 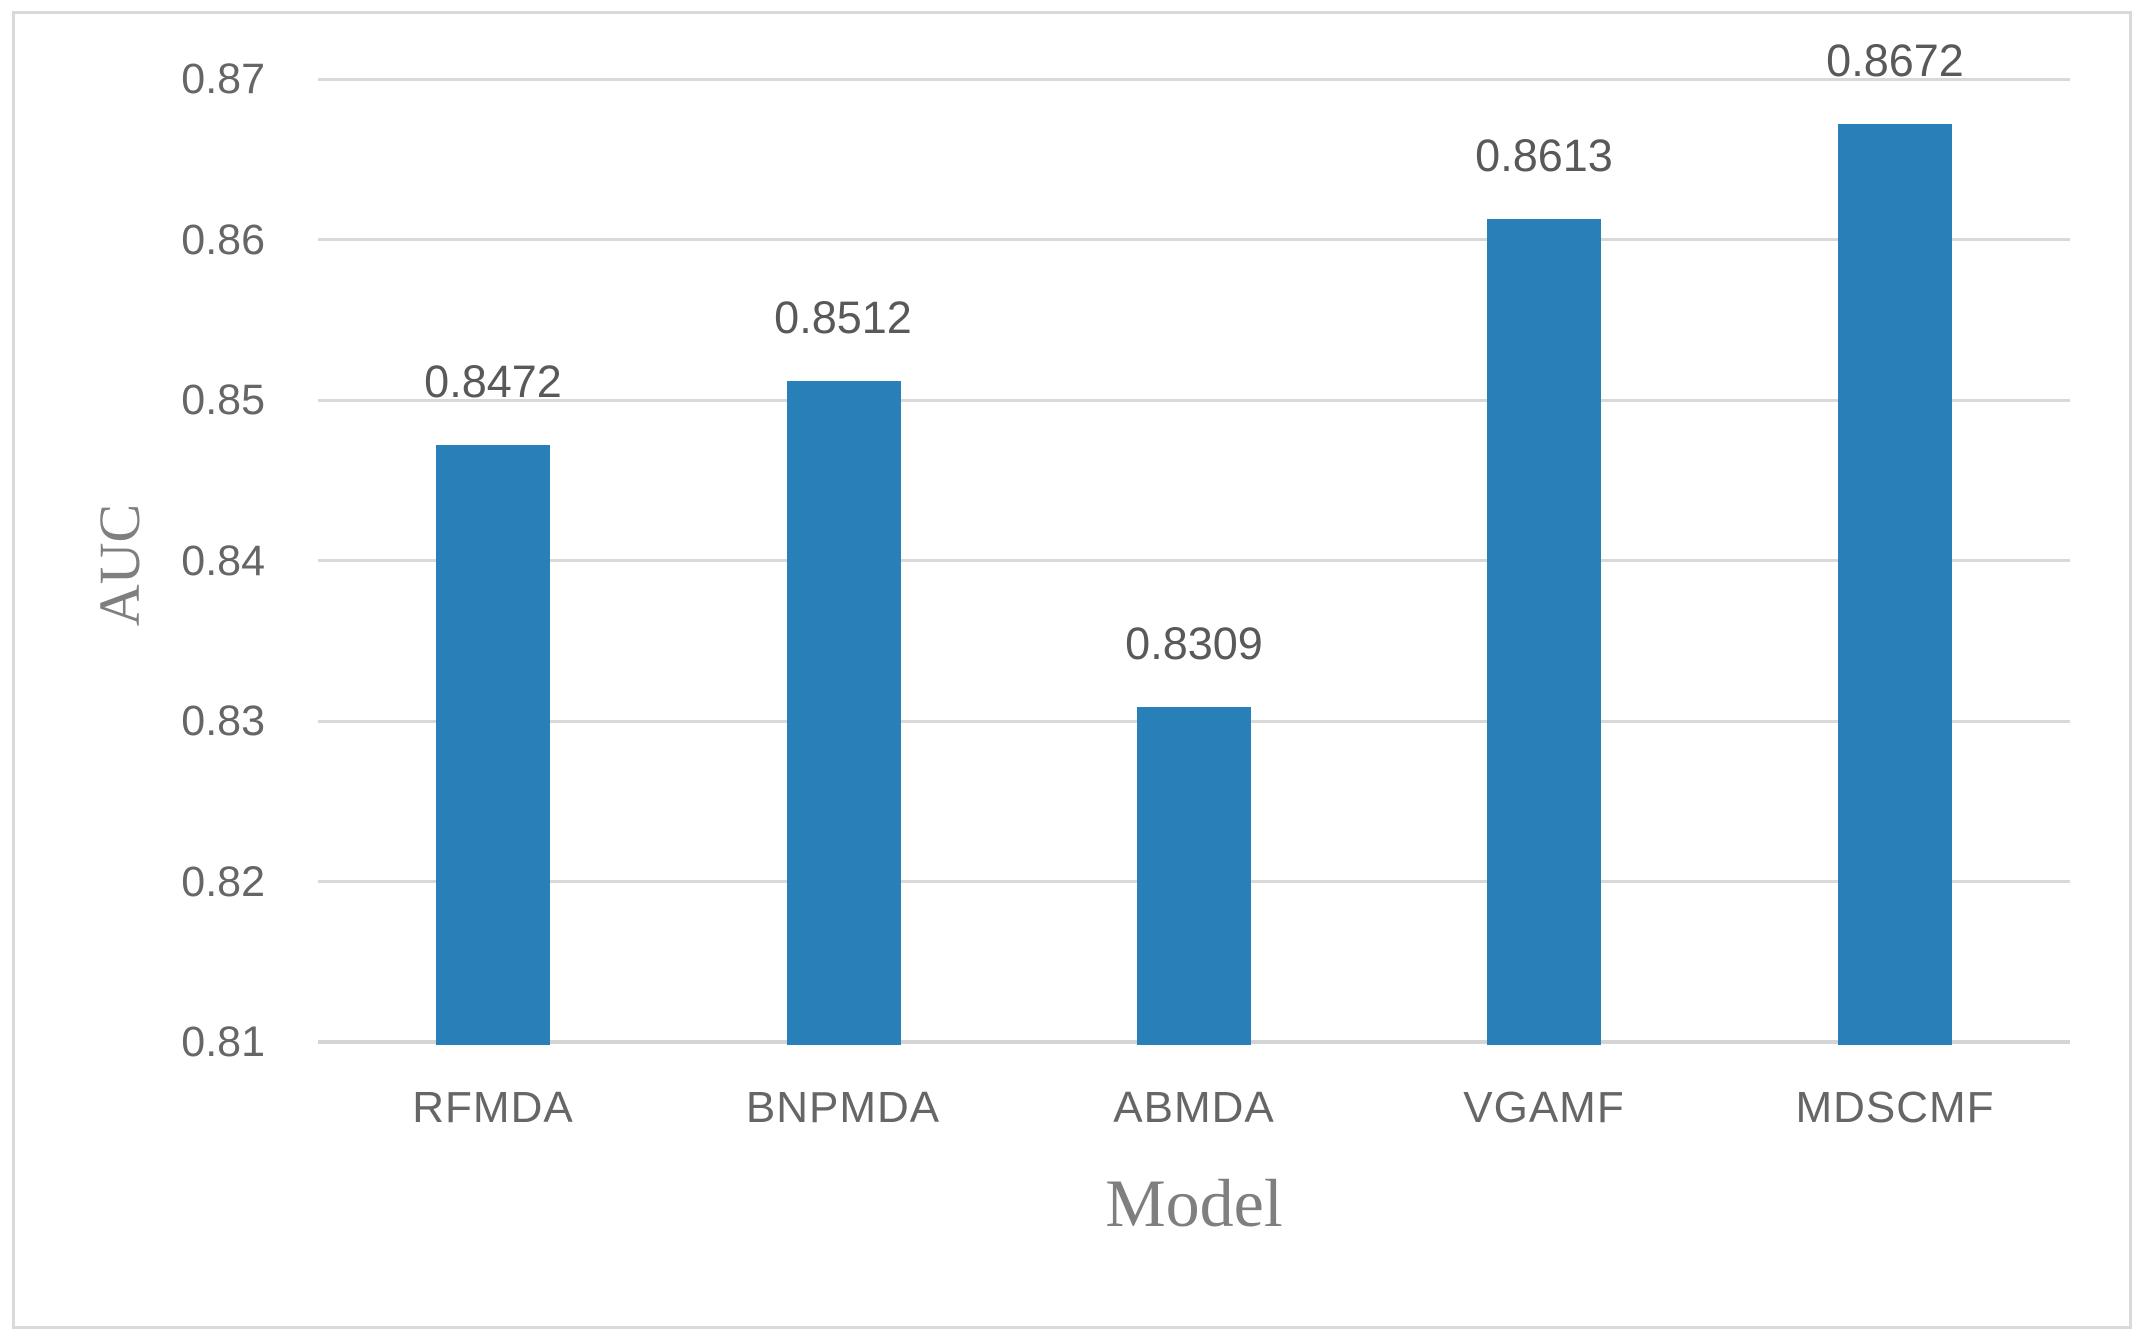 What do you see at coordinates (843, 1107) in the screenshot?
I see `x-tick-label-BNPMDA: BNPMDA` at bounding box center [843, 1107].